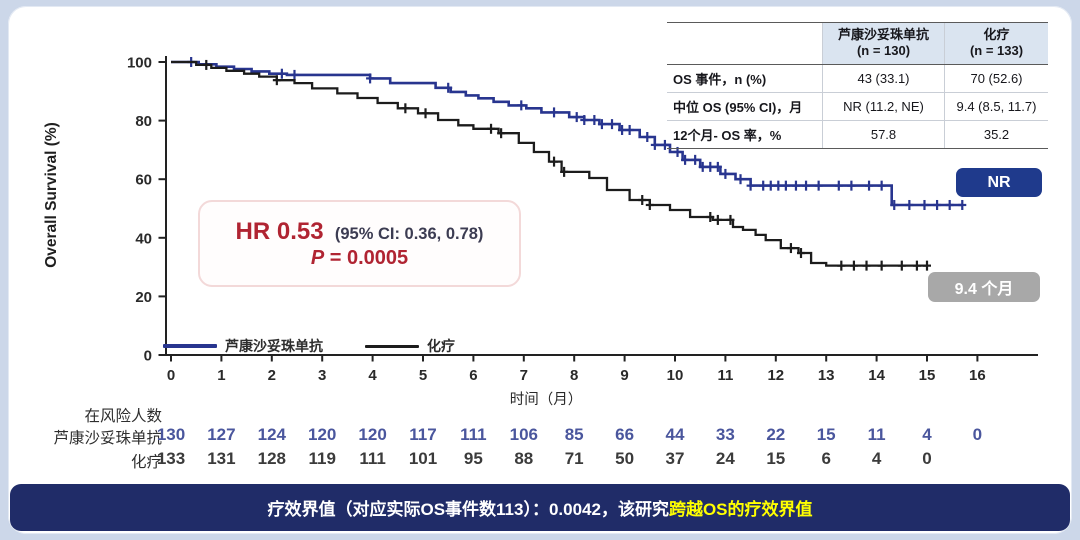 The width and height of the screenshot is (1080, 540). I want to click on row-value: NR (11.2, NE), so click(884, 106).